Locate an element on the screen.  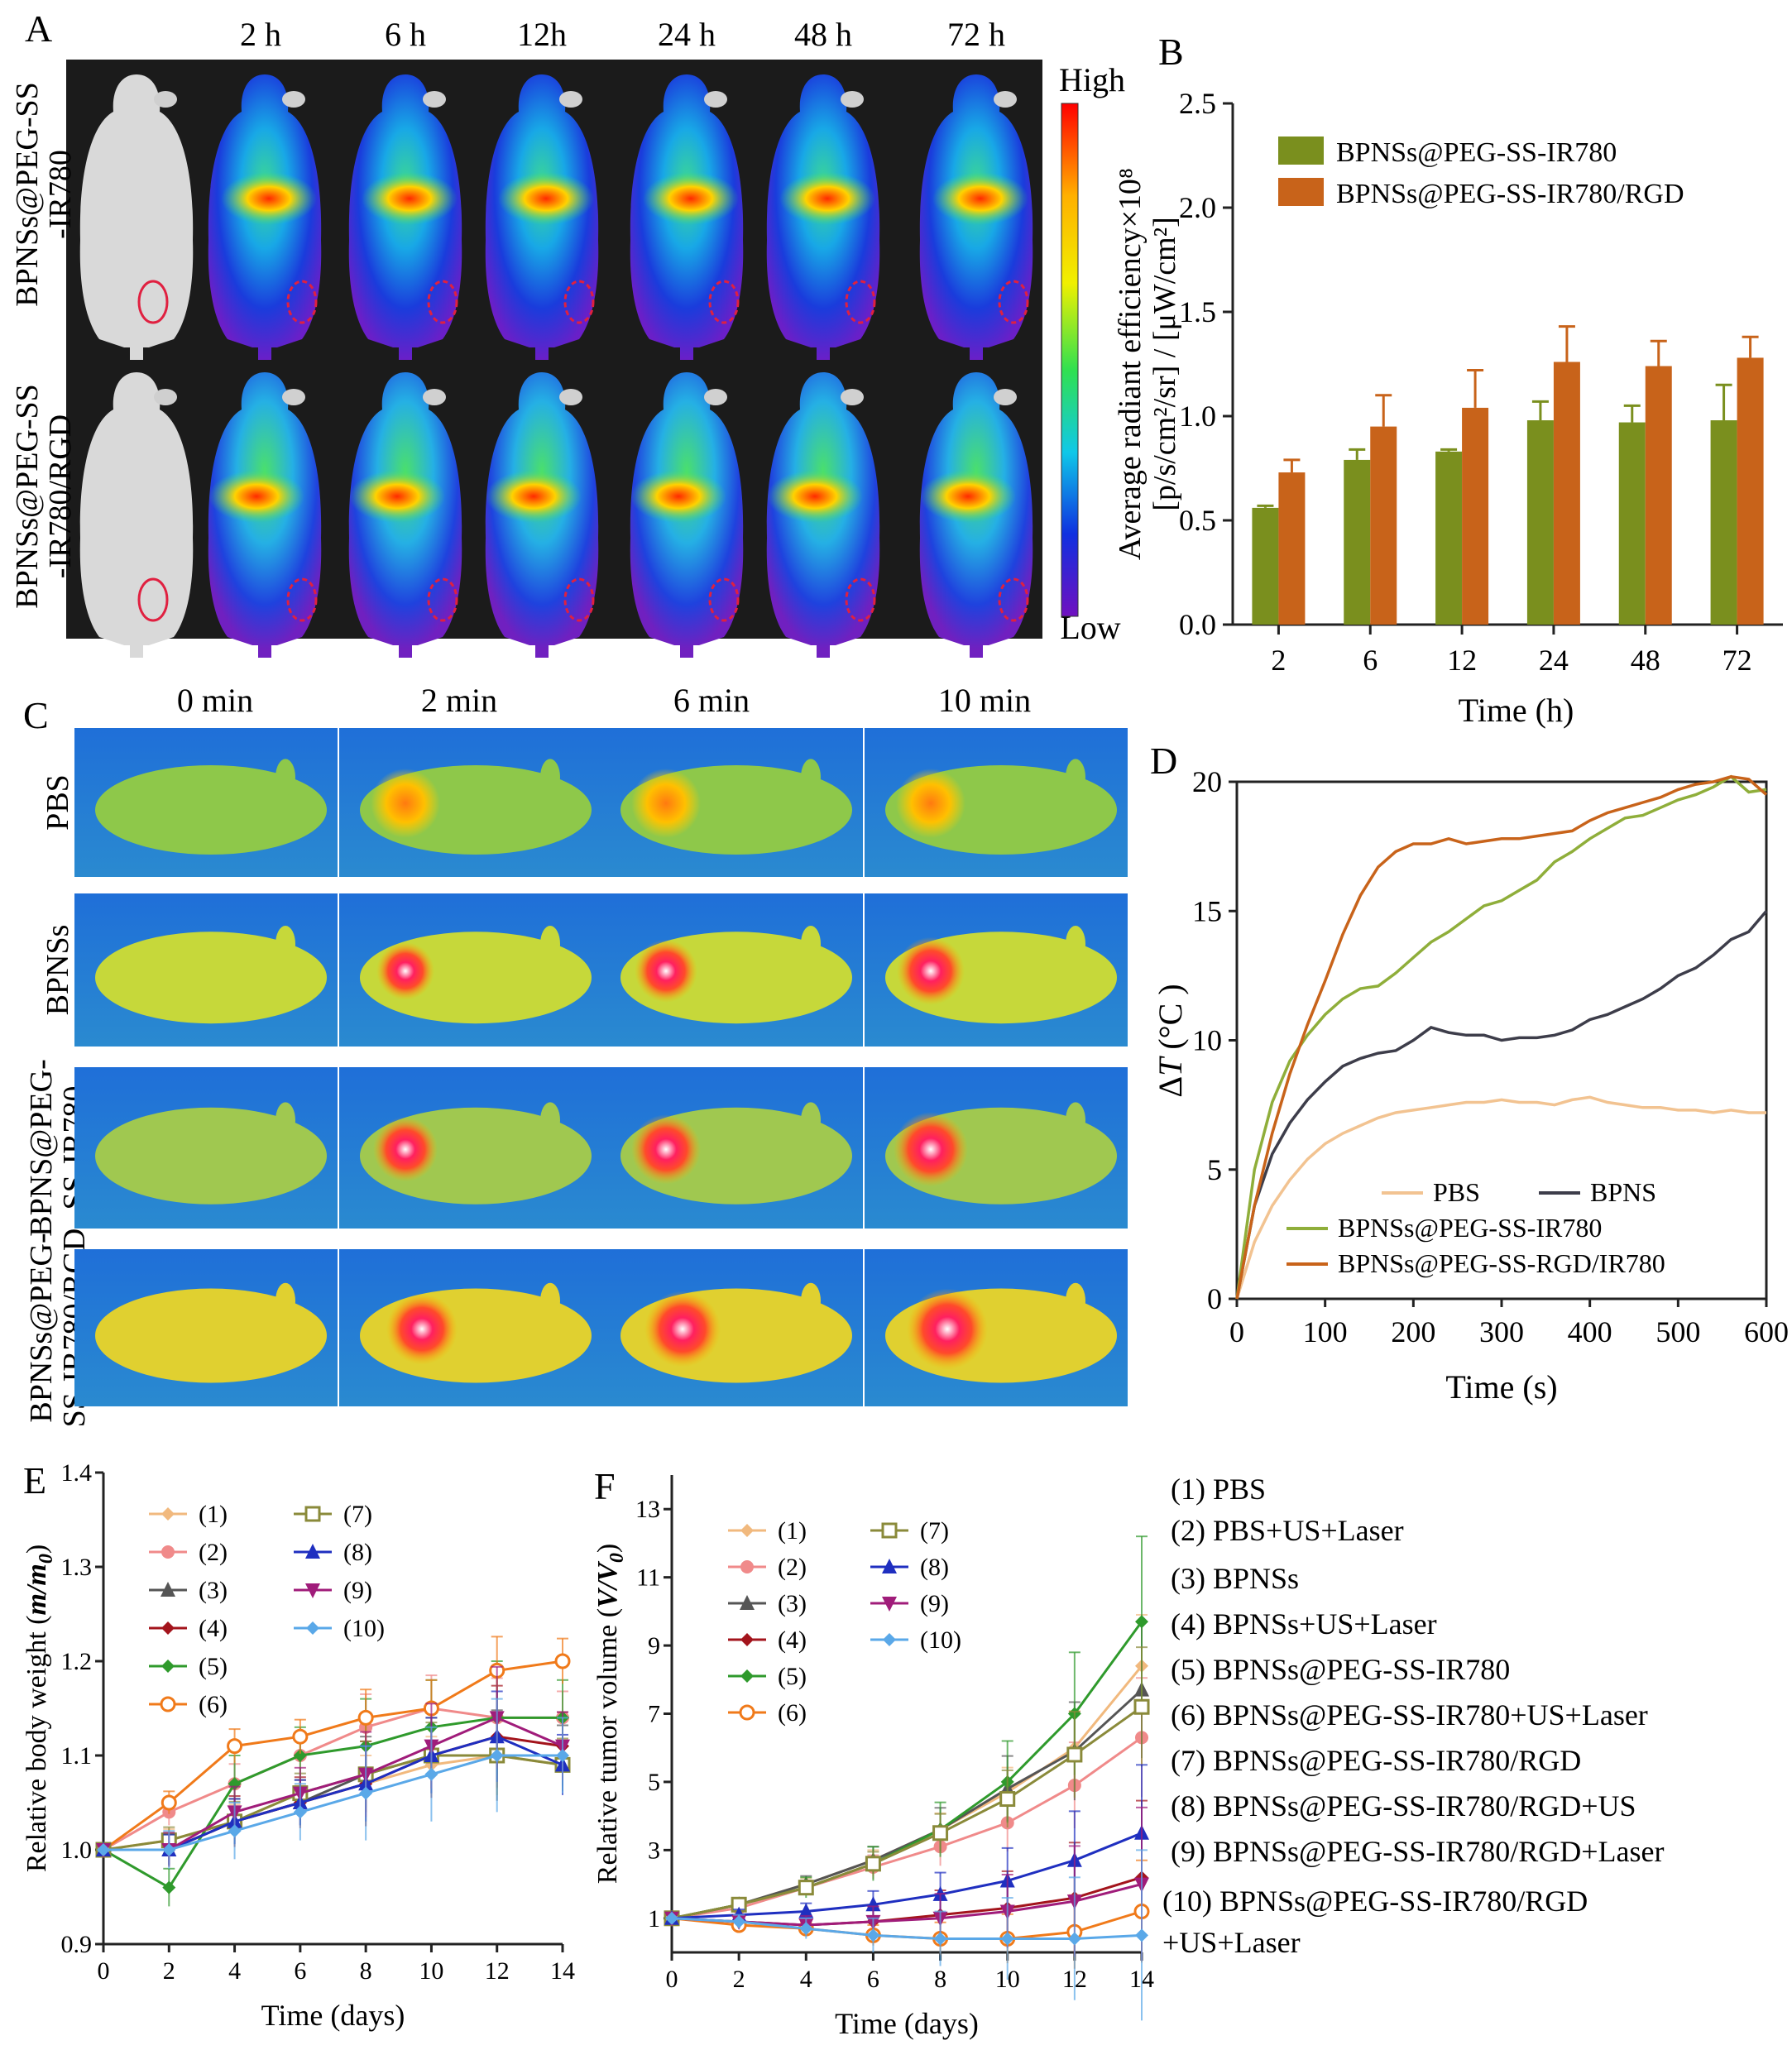
y-tick-label: 5 is located at coordinates (654, 1782).